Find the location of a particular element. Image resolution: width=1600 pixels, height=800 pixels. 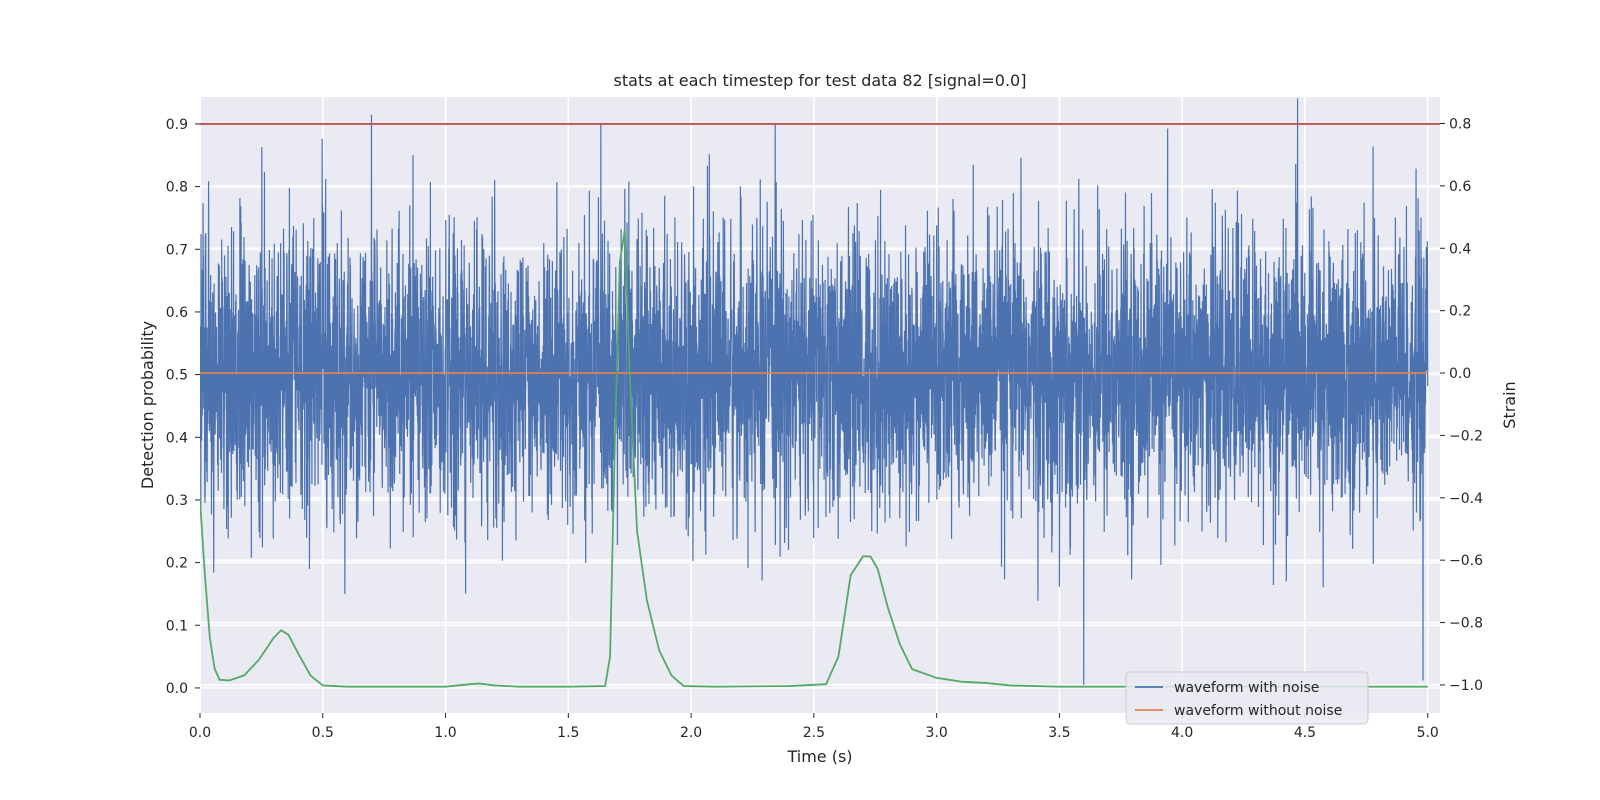

x-tick-label-7: 3.5 is located at coordinates (1059, 733).